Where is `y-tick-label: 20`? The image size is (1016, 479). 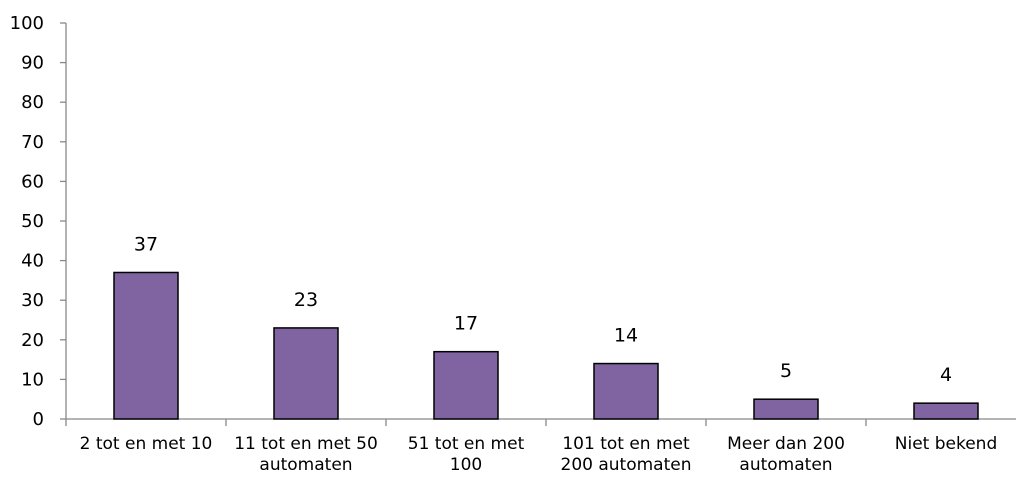 y-tick-label: 20 is located at coordinates (32, 340).